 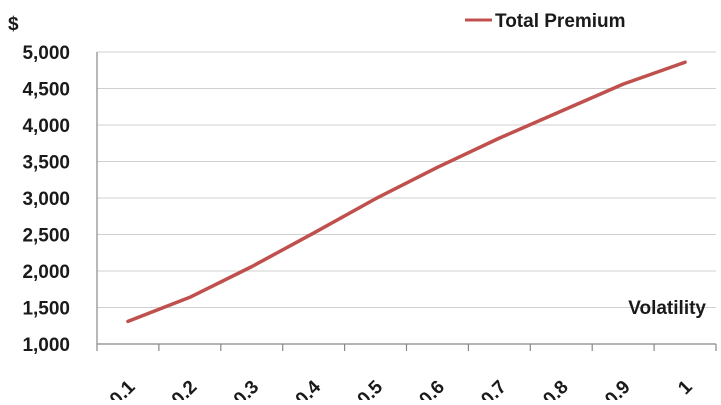 I want to click on y-tick-label: 1,000, so click(x=46, y=345).